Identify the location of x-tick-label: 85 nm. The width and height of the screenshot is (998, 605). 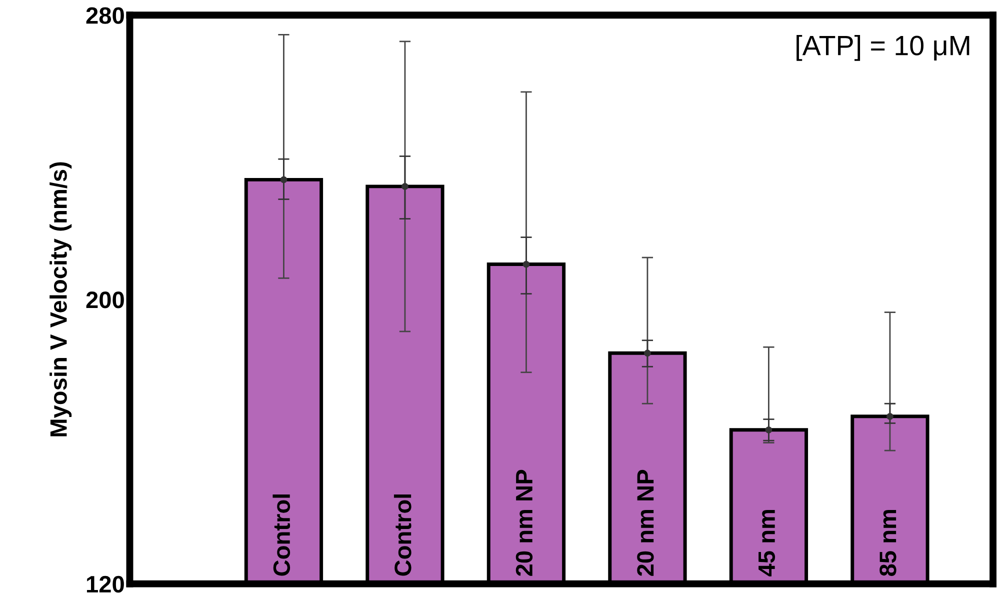
(888, 543).